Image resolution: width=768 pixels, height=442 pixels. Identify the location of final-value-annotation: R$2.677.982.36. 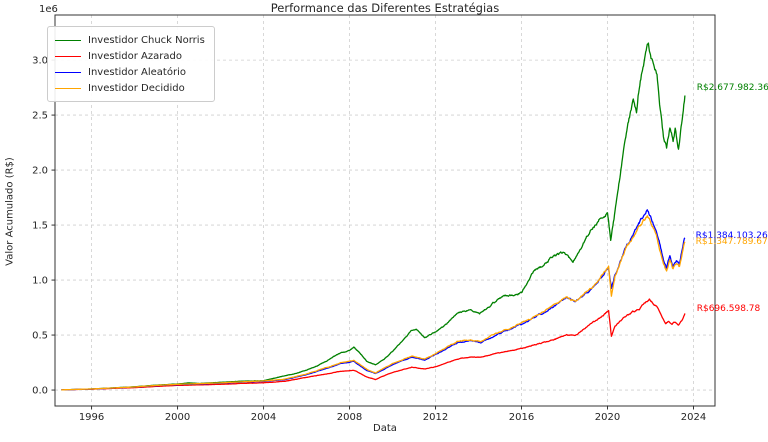
(732, 88).